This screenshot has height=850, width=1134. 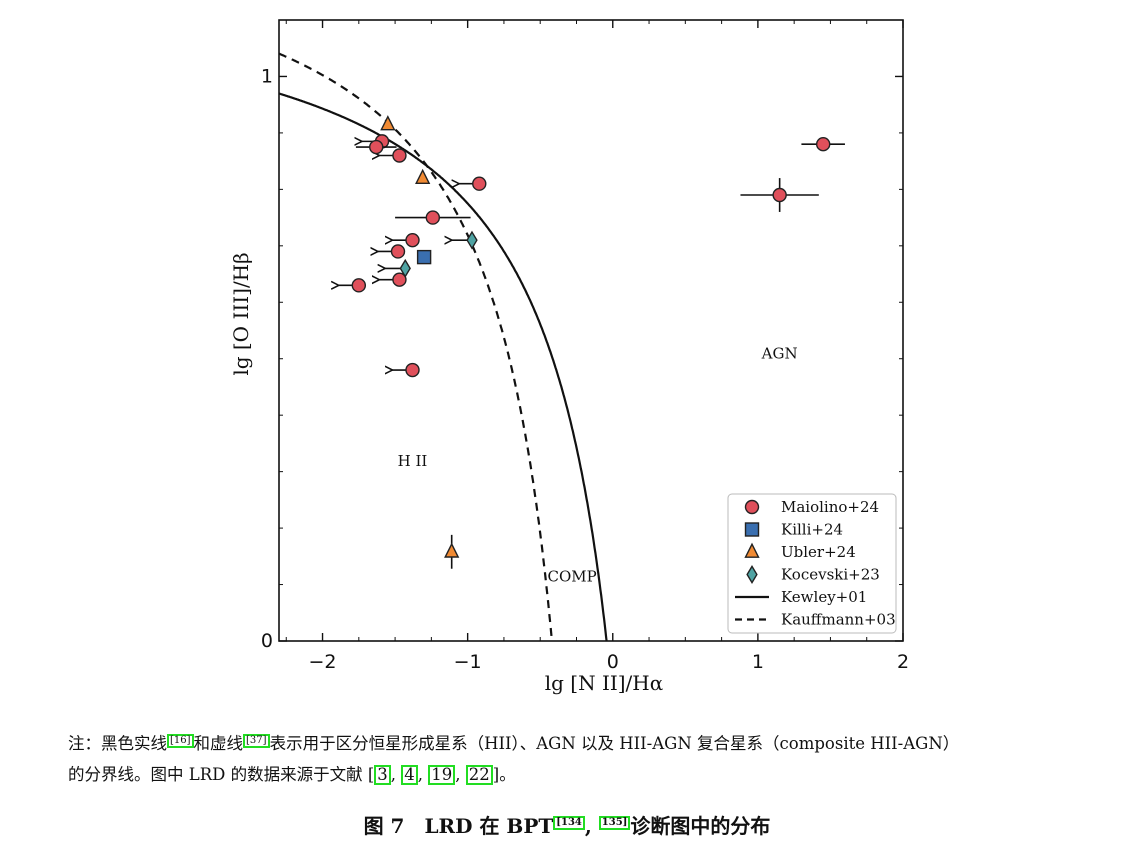 What do you see at coordinates (267, 641) in the screenshot?
I see `y-tick-label: 0` at bounding box center [267, 641].